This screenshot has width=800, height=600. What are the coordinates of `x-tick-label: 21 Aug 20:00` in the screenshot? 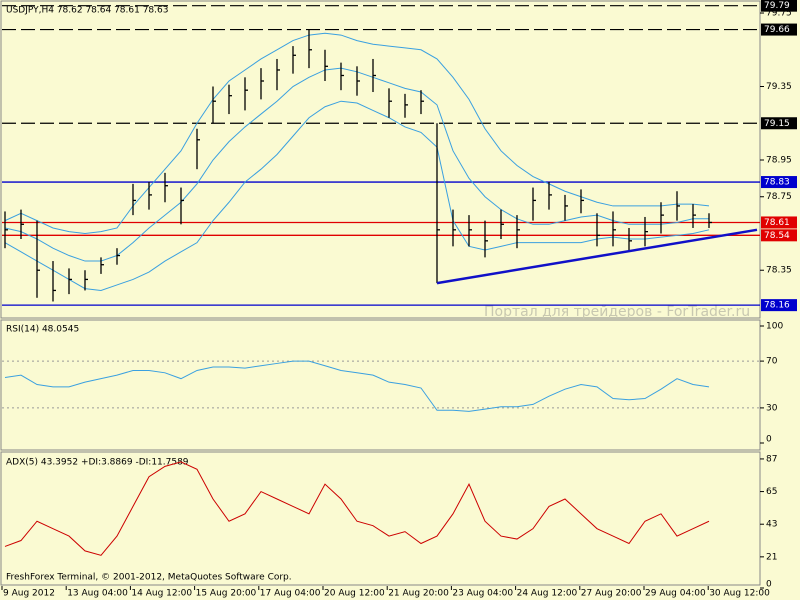 It's located at (418, 594).